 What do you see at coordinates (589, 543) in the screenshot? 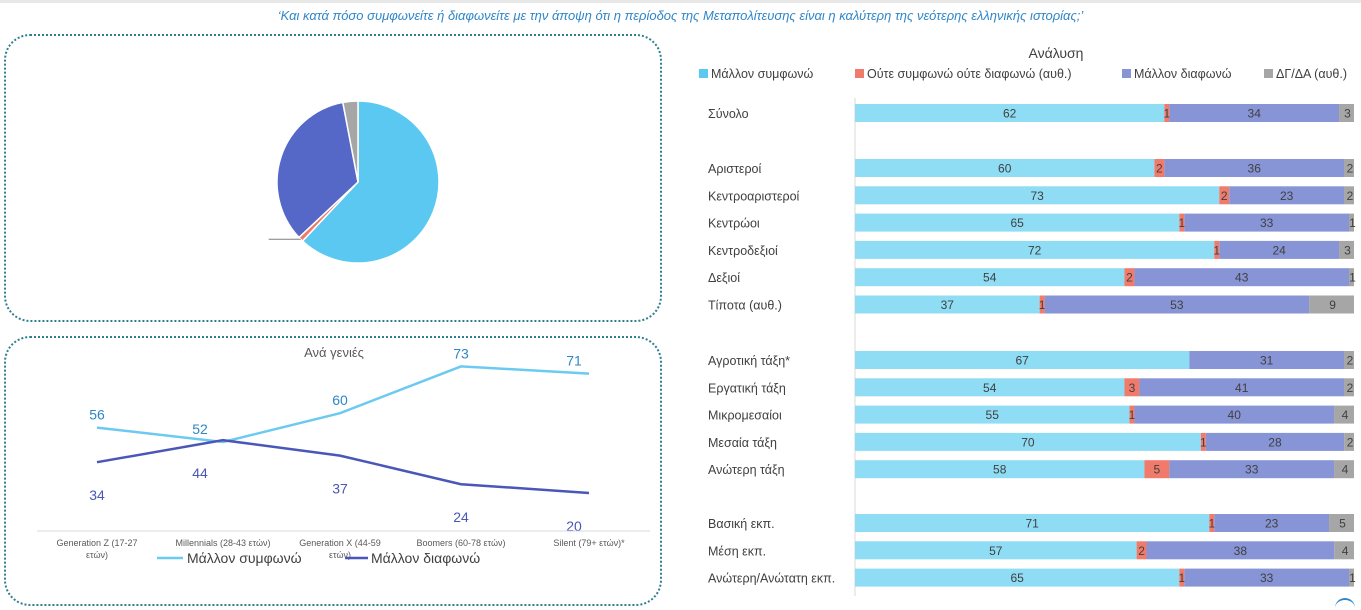
I see `line-x-tick-label: Silent (79+ ετών)*` at bounding box center [589, 543].